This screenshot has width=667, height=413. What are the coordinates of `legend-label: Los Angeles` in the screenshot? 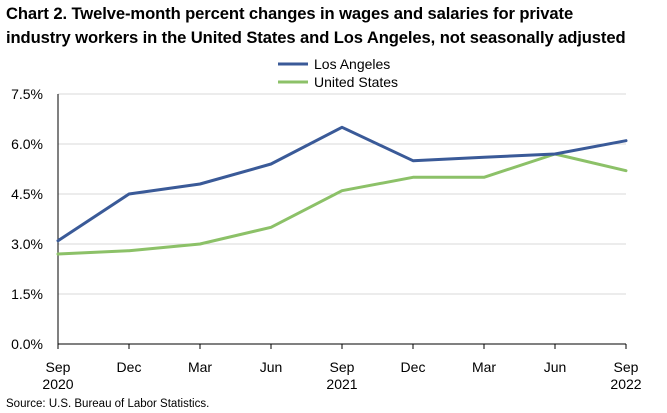 It's located at (352, 64).